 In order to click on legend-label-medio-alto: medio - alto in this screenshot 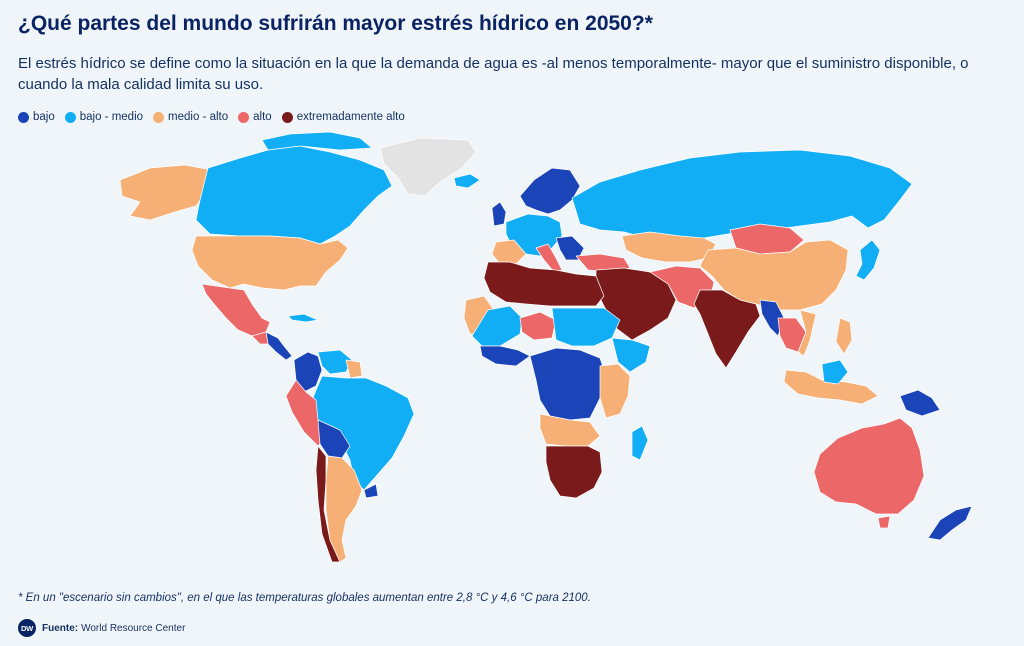, I will do `click(198, 117)`.